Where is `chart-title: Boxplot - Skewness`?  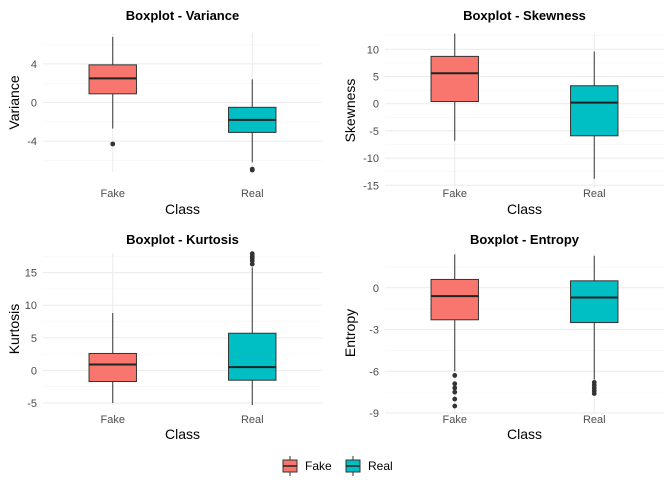 chart-title: Boxplot - Skewness is located at coordinates (524, 15).